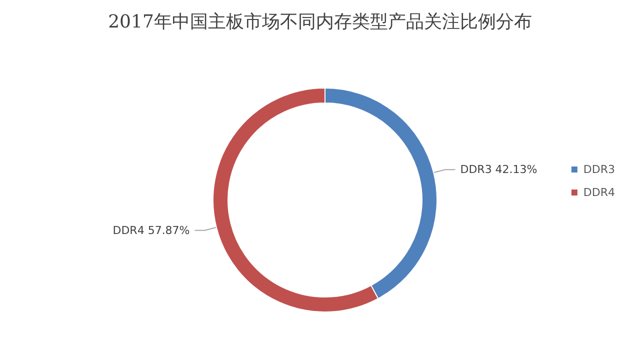 This screenshot has width=640, height=362. I want to click on legend-label: DDR3, so click(599, 169).